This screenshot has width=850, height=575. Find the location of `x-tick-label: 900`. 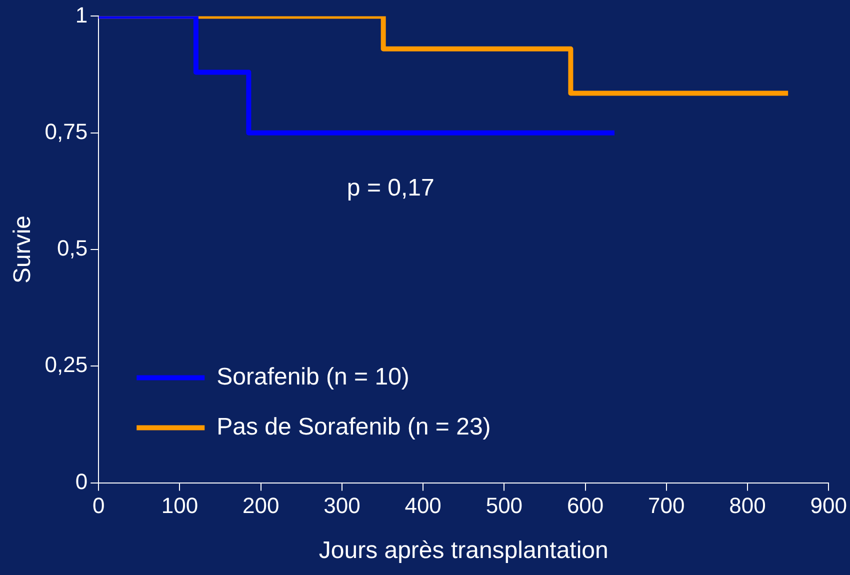

x-tick-label: 900 is located at coordinates (829, 505).